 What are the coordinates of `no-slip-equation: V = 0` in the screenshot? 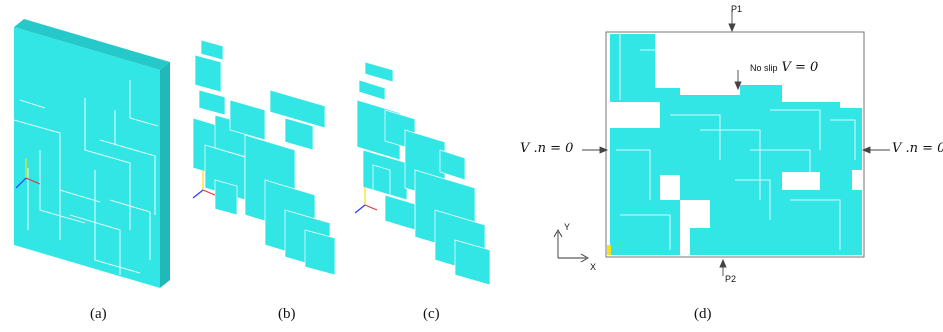 It's located at (800, 67).